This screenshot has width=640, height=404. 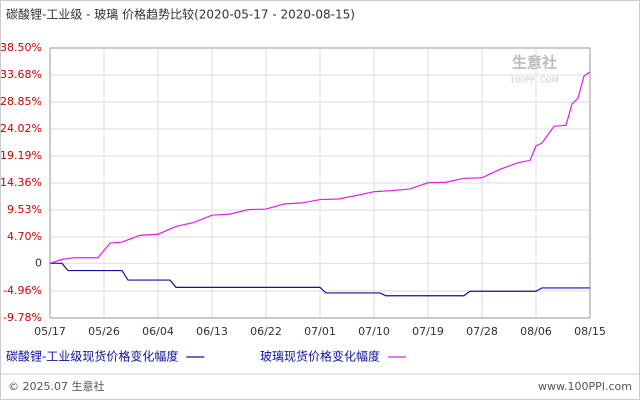 What do you see at coordinates (428, 331) in the screenshot?
I see `x-tick-label: 07/19` at bounding box center [428, 331].